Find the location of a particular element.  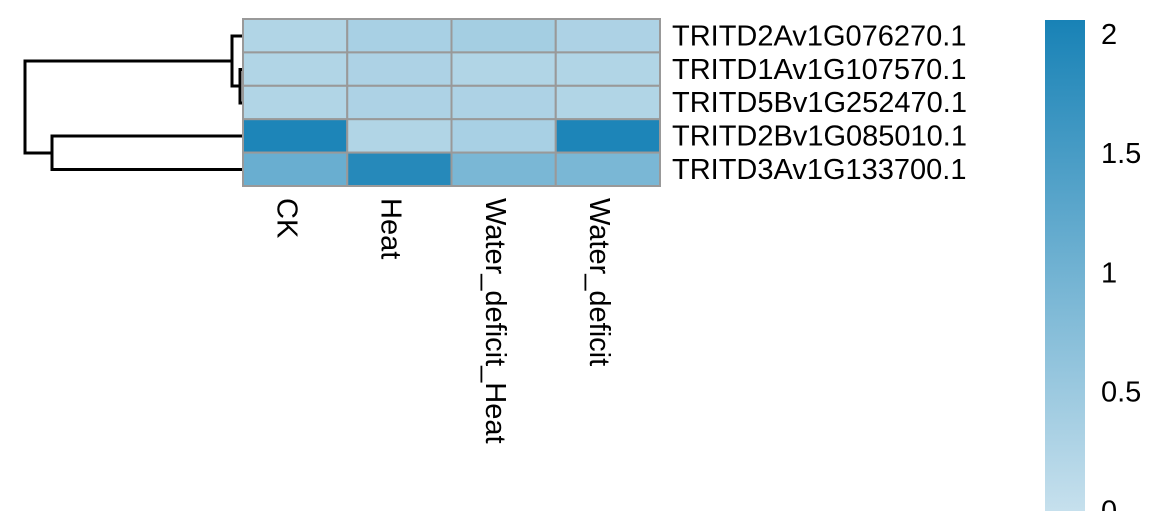

column-label: Heat is located at coordinates (391, 228).